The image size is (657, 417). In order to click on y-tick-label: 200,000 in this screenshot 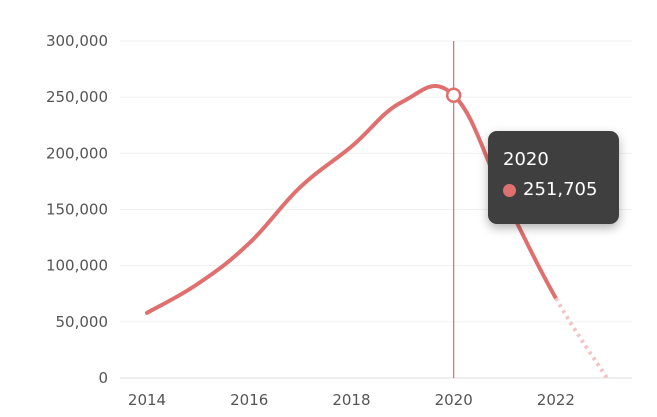, I will do `click(77, 153)`.